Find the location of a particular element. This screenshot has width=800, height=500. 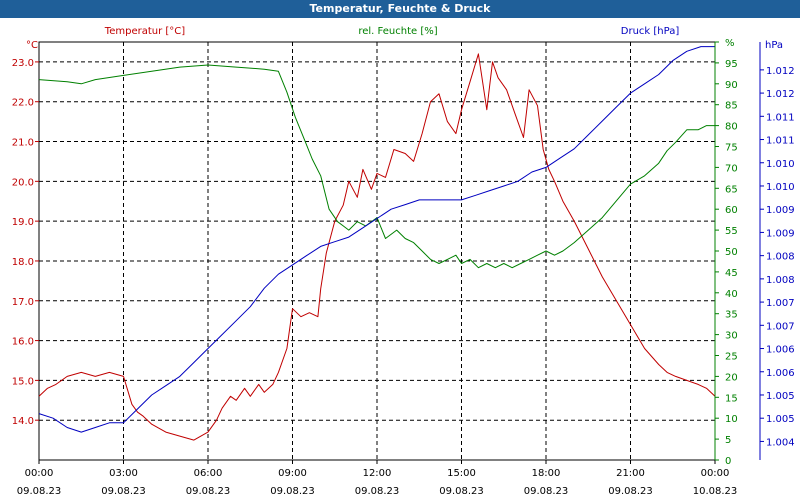

humidity-tick-label: 95 is located at coordinates (731, 64).